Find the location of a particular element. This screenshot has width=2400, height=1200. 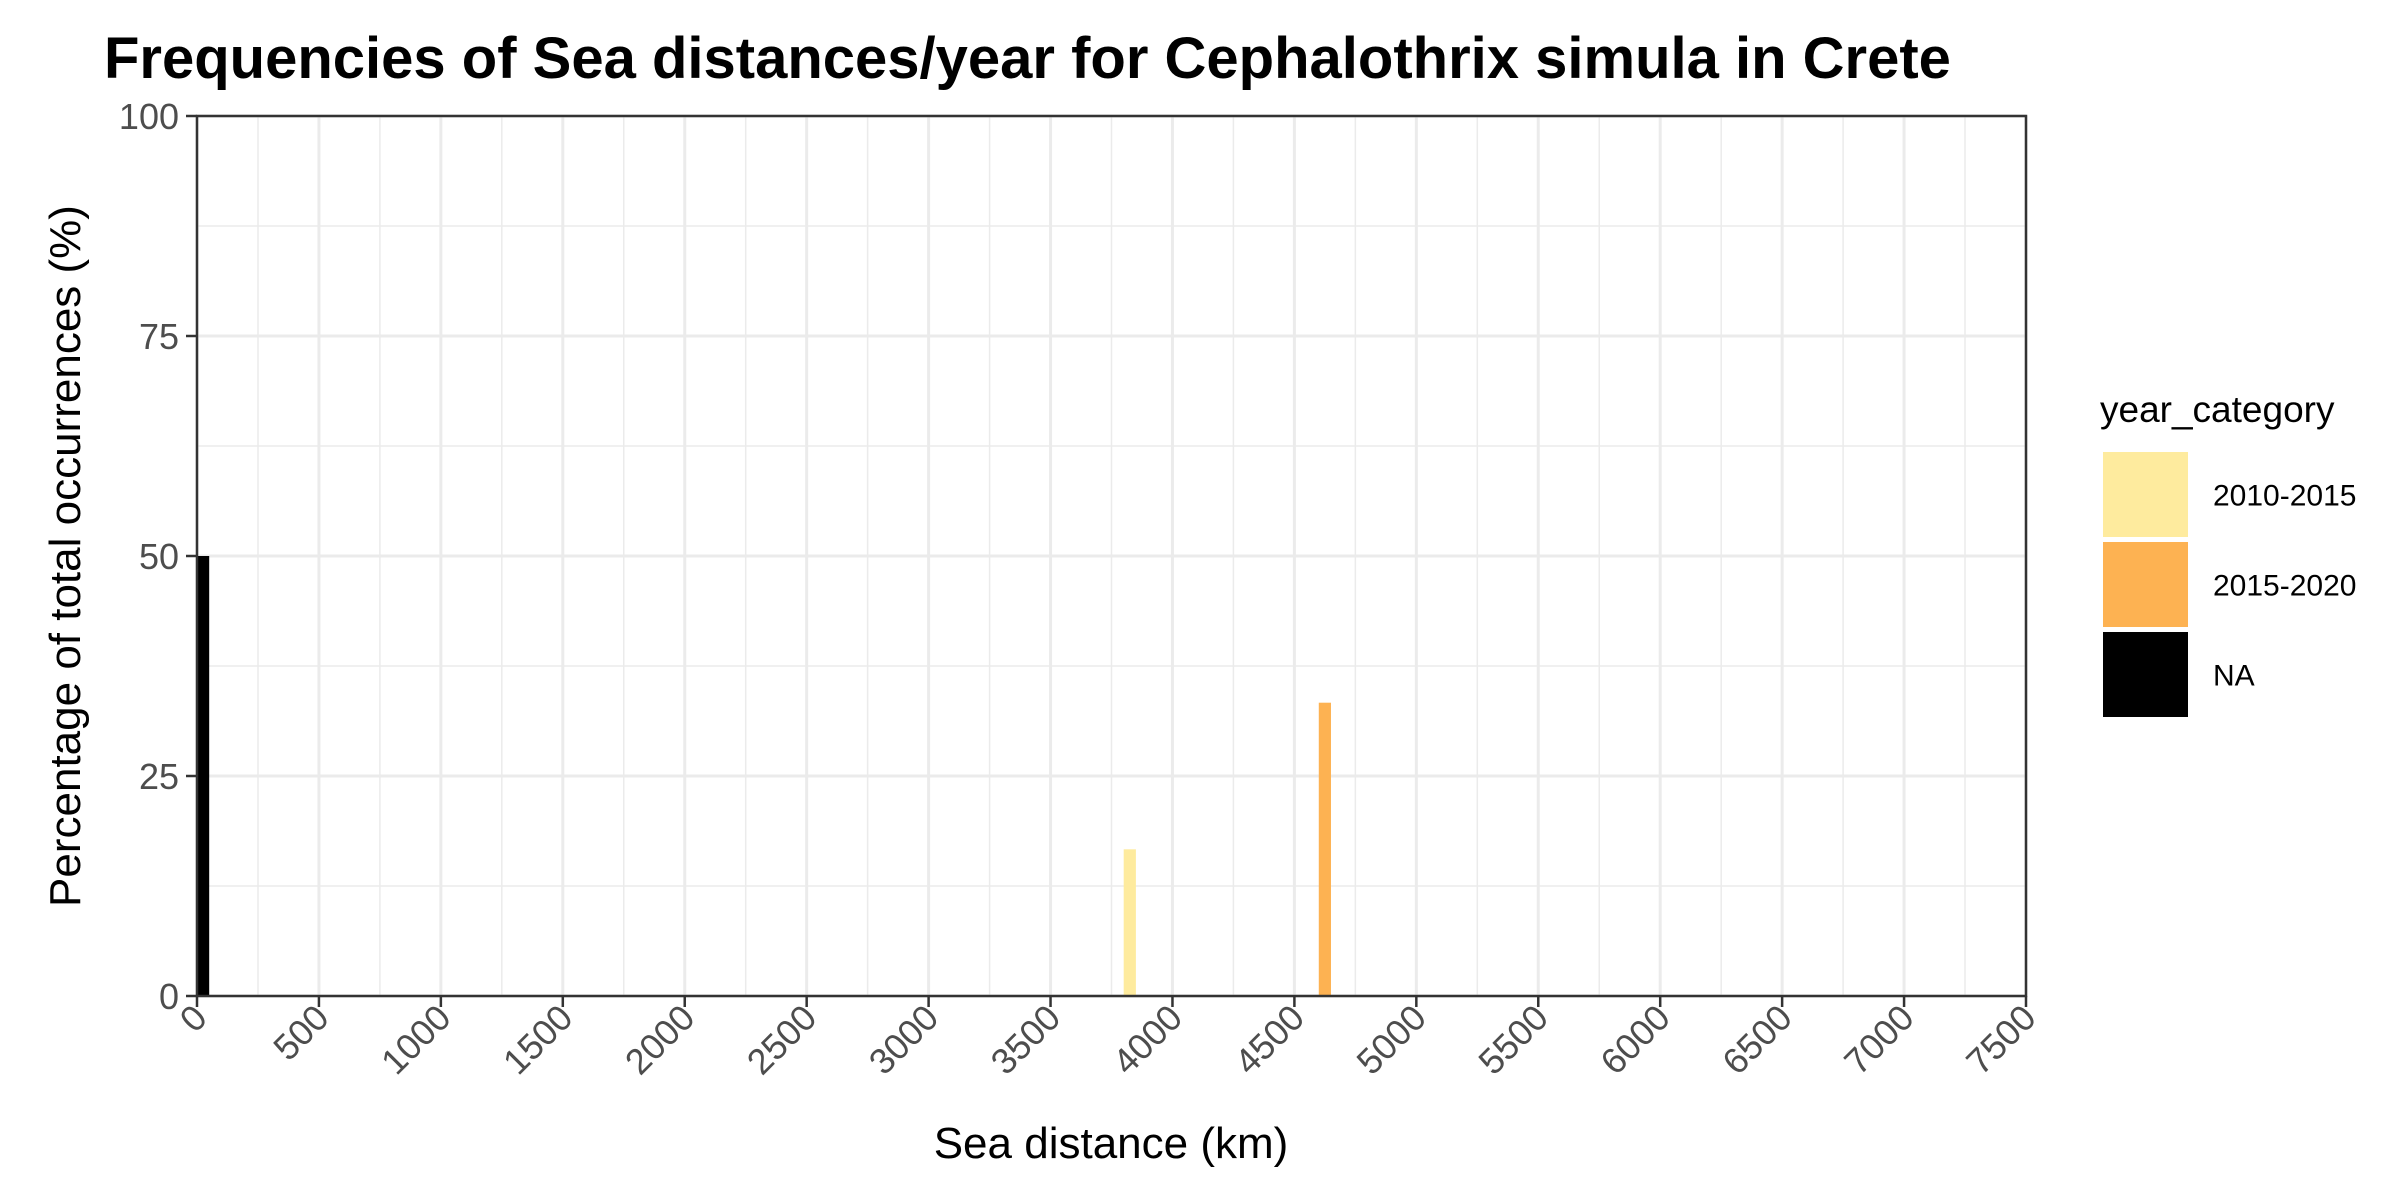

x-tick-label: 7500 is located at coordinates (2001, 1040).